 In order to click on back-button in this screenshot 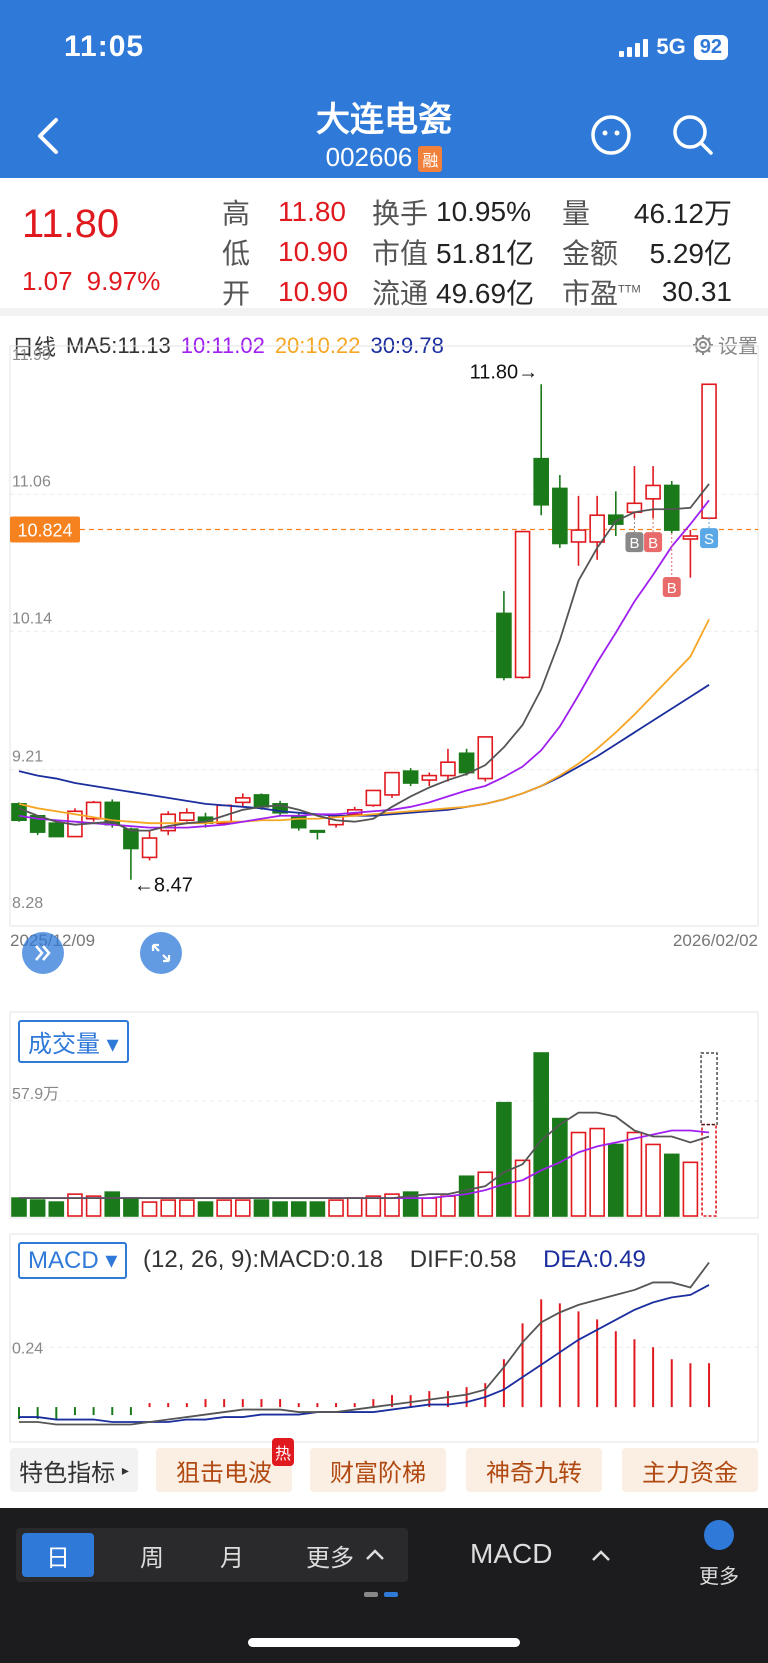, I will do `click(48, 136)`.